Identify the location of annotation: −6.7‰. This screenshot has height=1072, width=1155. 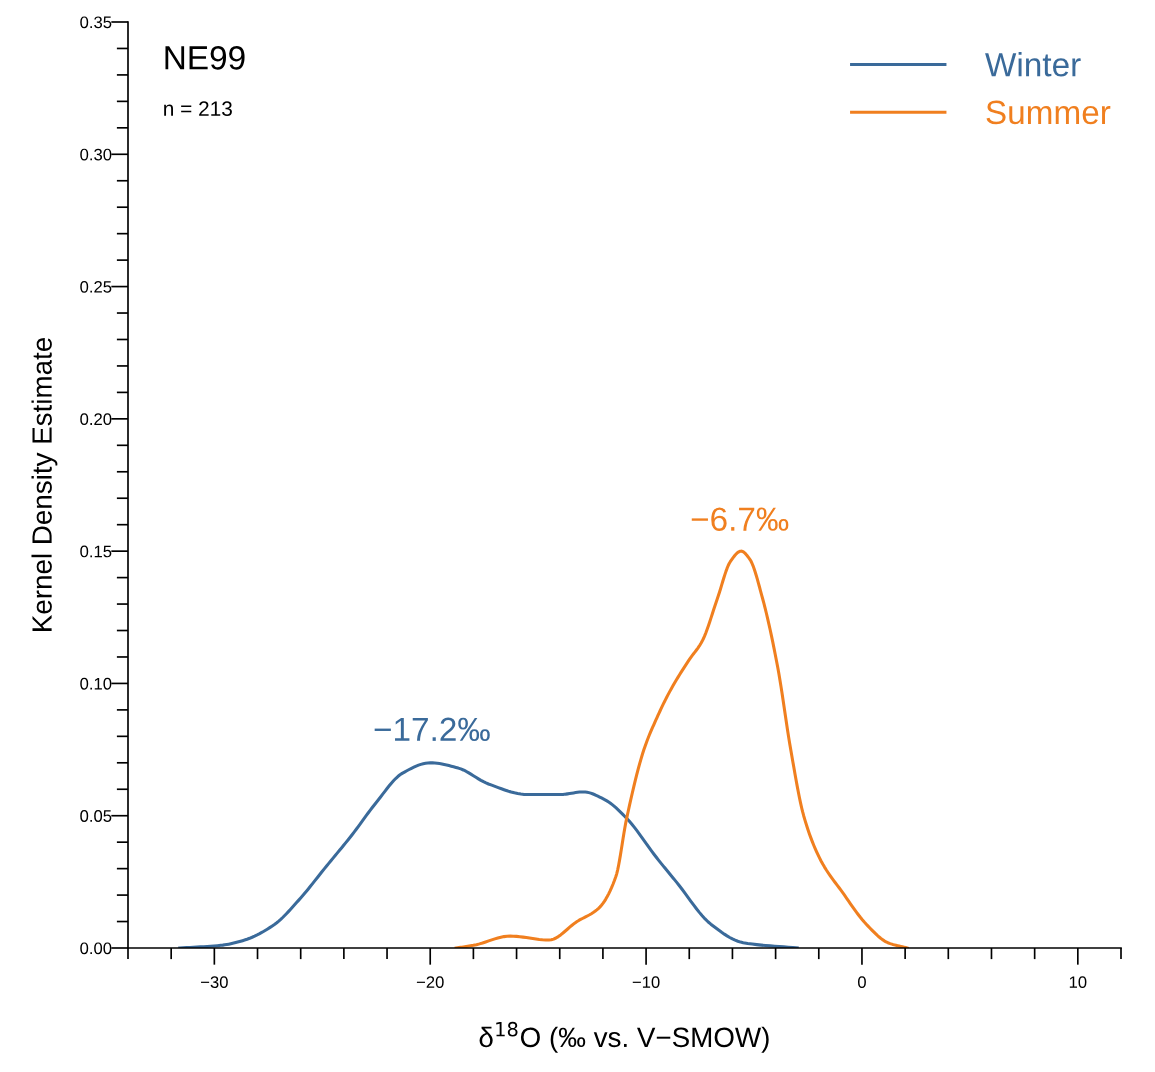
(740, 519).